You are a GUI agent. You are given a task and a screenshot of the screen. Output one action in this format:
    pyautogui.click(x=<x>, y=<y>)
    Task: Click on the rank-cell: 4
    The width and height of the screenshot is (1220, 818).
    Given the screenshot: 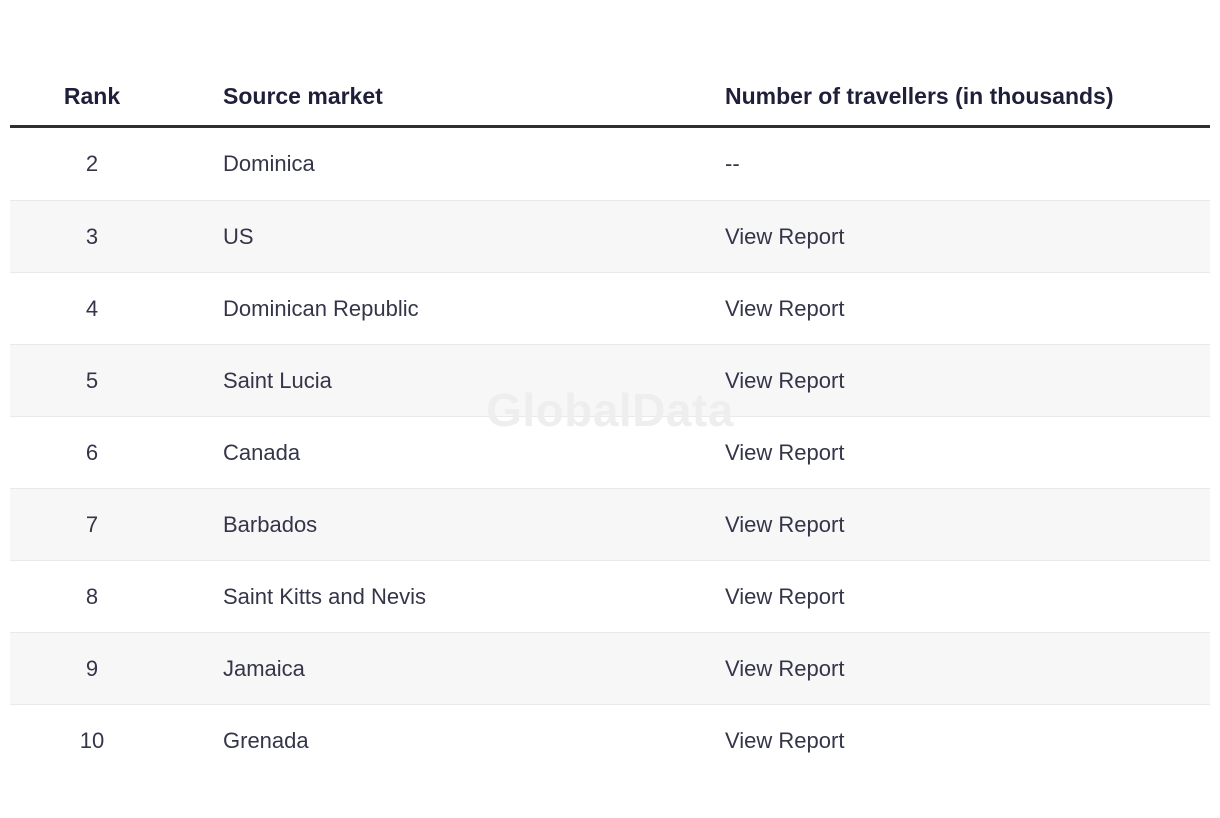 What is the action you would take?
    pyautogui.click(x=92, y=308)
    